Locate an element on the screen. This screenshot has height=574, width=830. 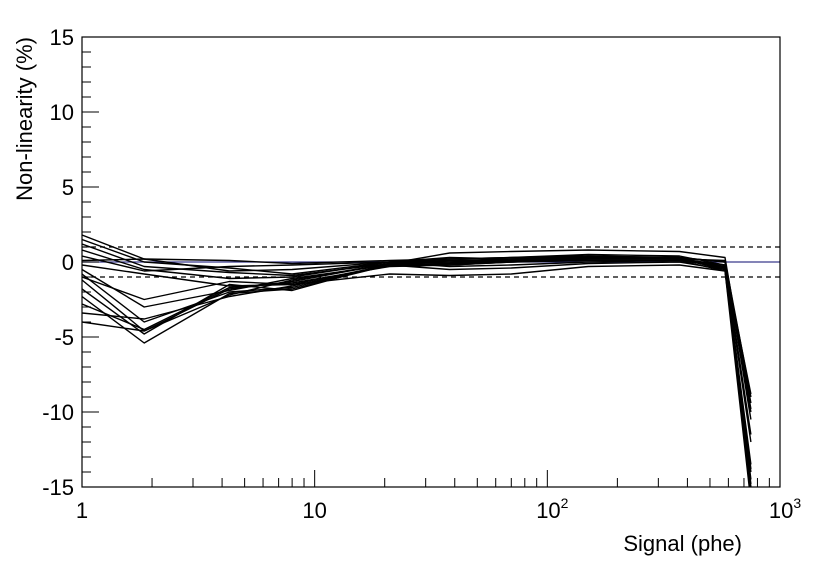
y-tick-label: 0 is located at coordinates (68, 262).